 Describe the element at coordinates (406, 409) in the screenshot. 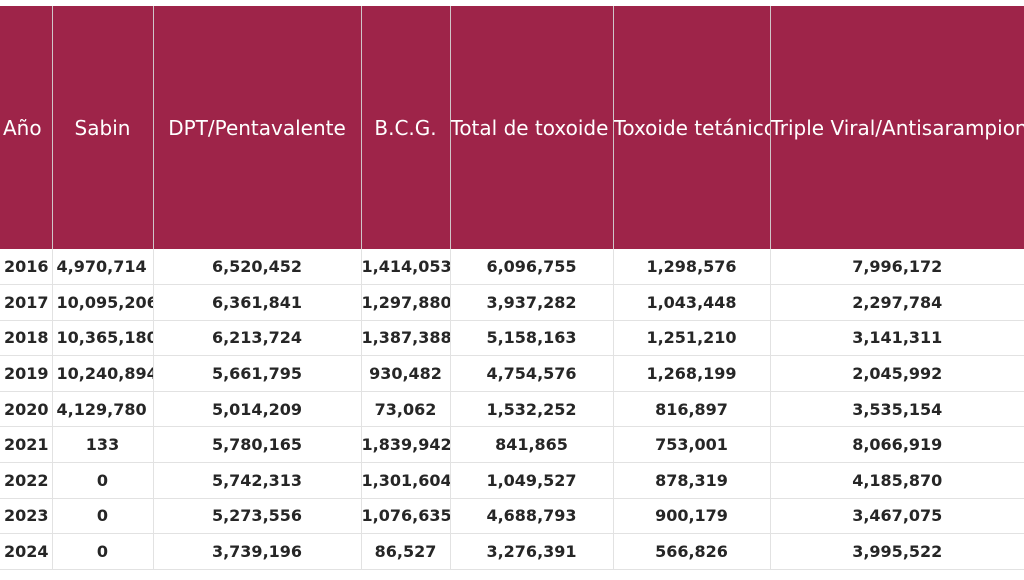

I see `cell-bcg: 73,062` at that location.